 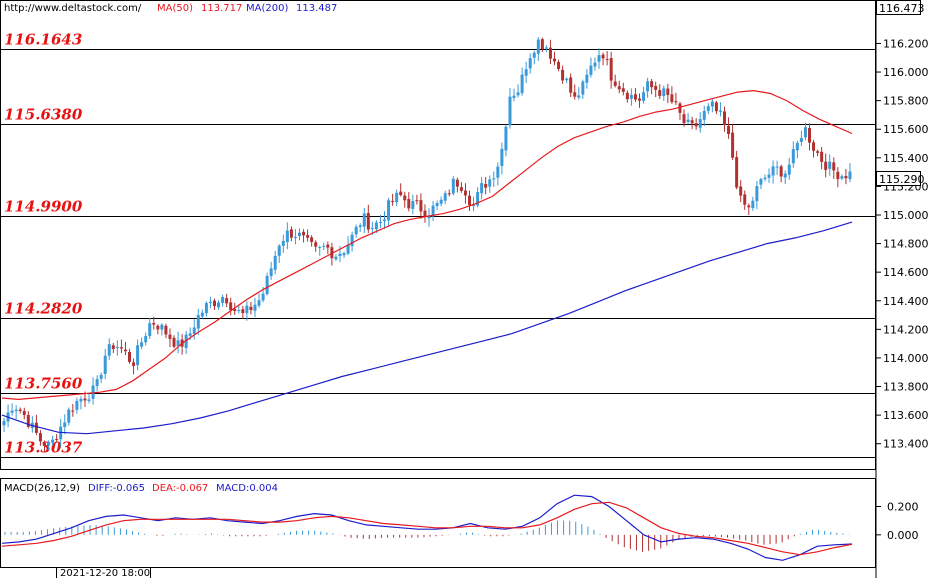 What do you see at coordinates (906, 129) in the screenshot?
I see `price-tick-label-3: 115.600` at bounding box center [906, 129].